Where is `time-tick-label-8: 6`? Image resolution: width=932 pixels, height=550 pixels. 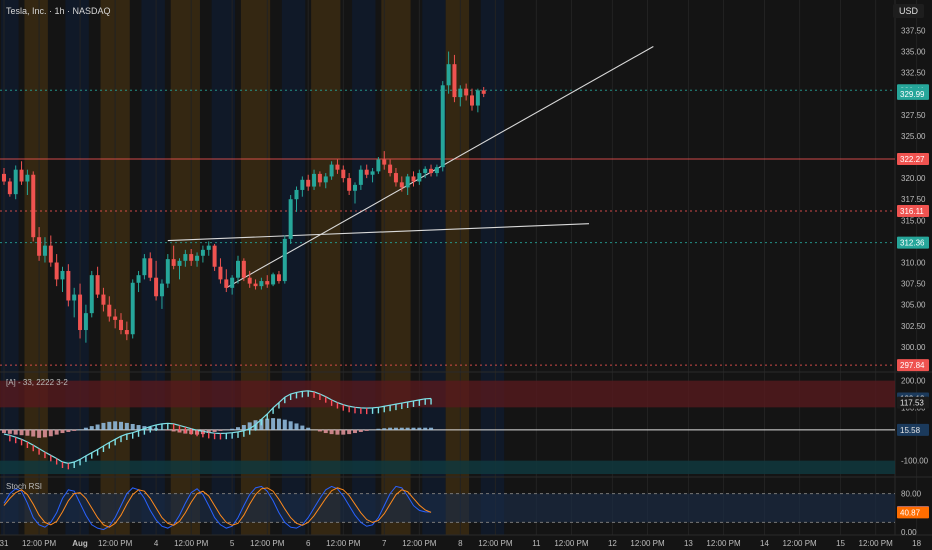
time-tick-label-8: 6 is located at coordinates (308, 543).